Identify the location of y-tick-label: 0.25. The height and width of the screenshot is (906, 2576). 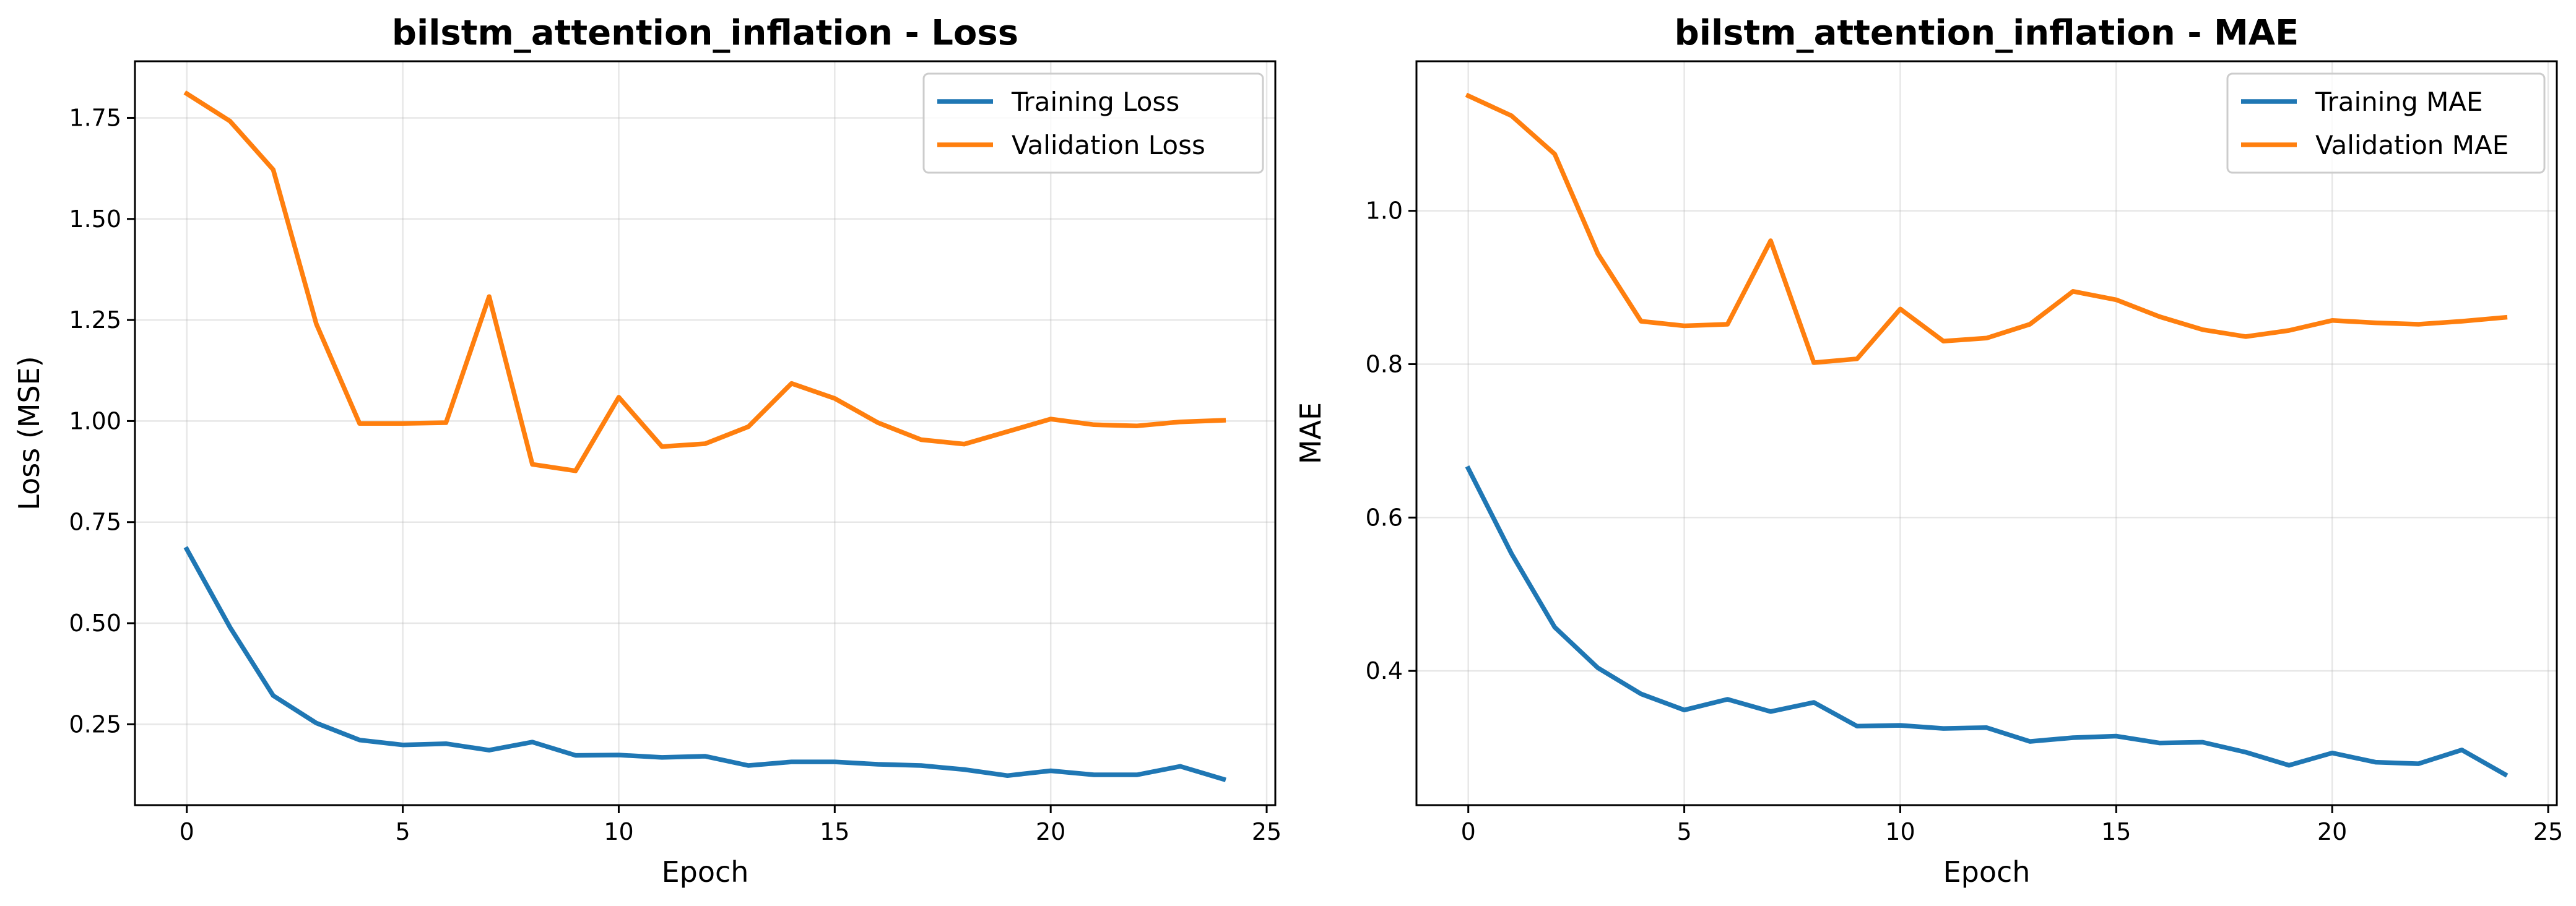
(95, 724).